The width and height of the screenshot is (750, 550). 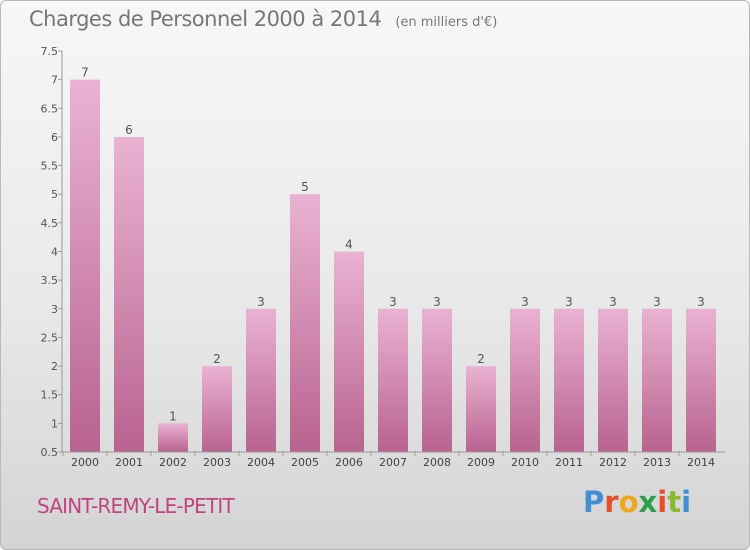 I want to click on chart-unit: (en milliers d'€), so click(x=446, y=22).